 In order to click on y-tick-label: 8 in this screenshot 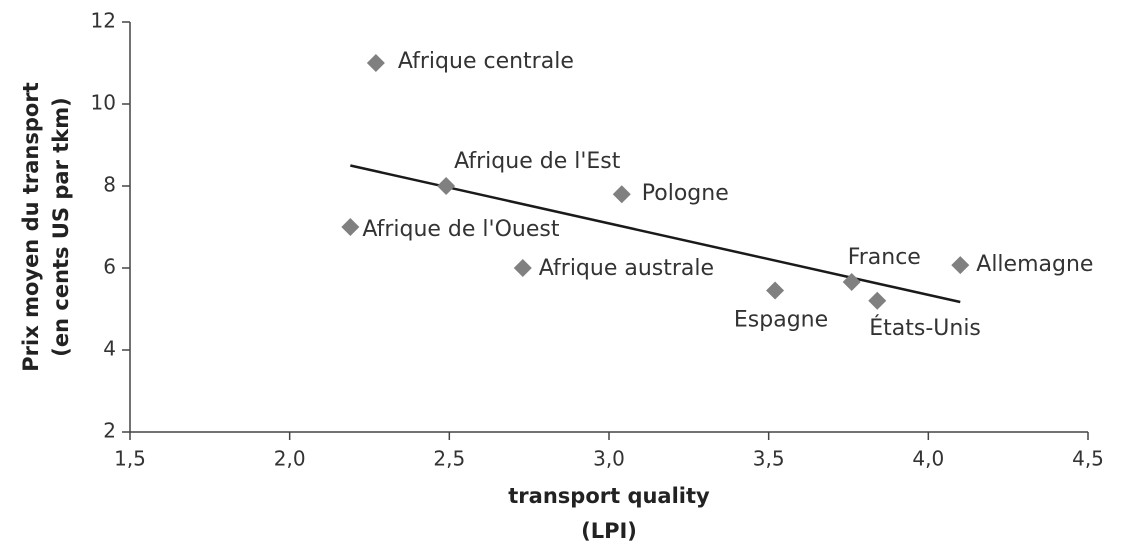, I will do `click(109, 185)`.